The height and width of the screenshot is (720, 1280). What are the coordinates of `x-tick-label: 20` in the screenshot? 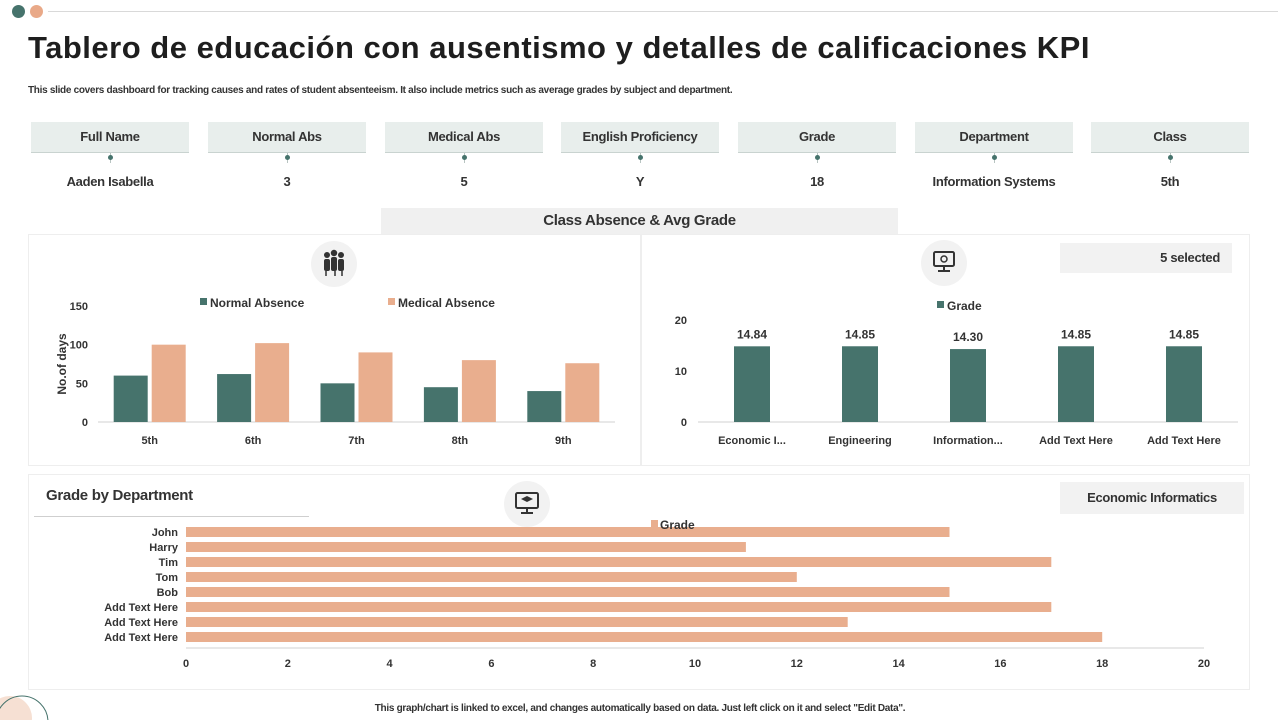 It's located at (1204, 664).